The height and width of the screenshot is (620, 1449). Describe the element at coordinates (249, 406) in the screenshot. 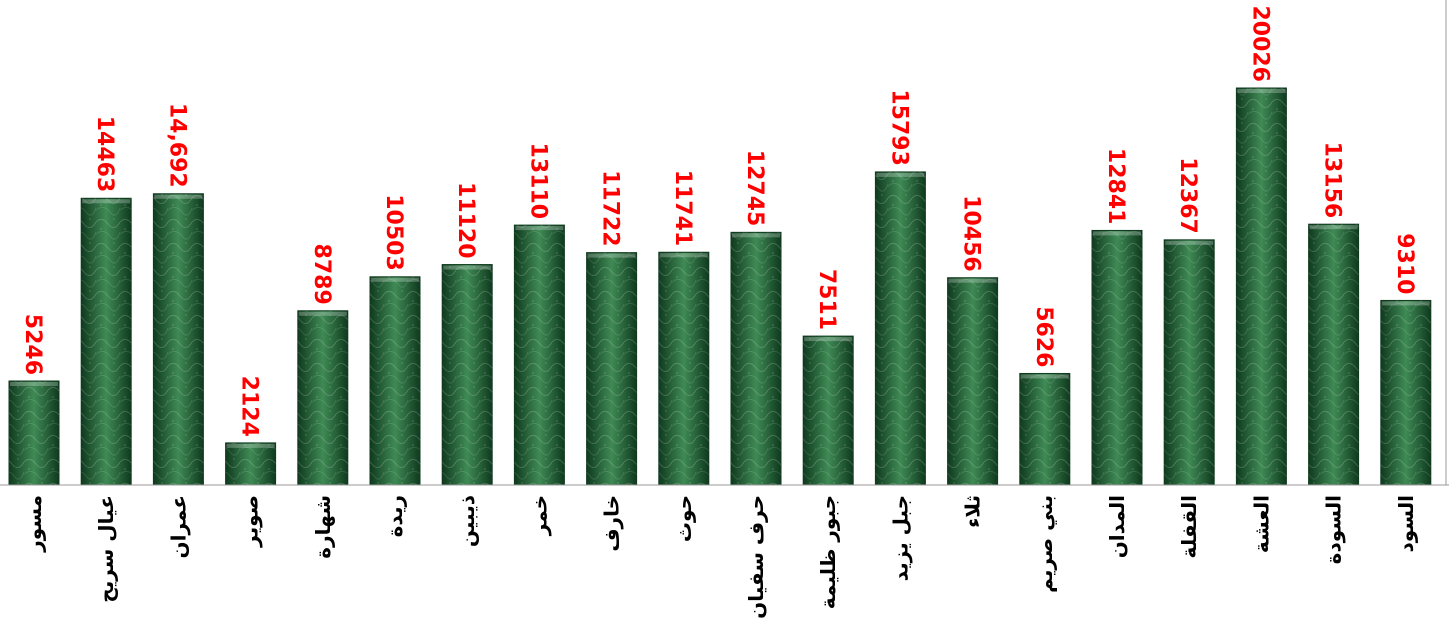

I see `value-label: 2124` at that location.